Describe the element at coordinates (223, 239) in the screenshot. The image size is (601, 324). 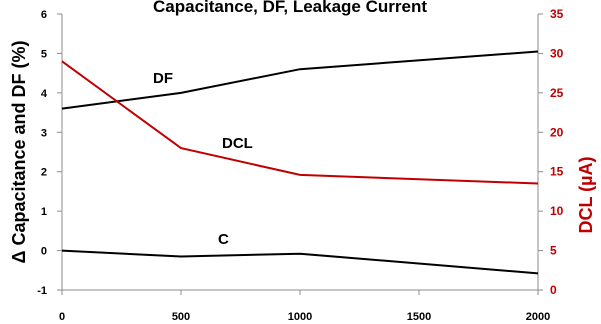
I see `series-label-c: C` at that location.